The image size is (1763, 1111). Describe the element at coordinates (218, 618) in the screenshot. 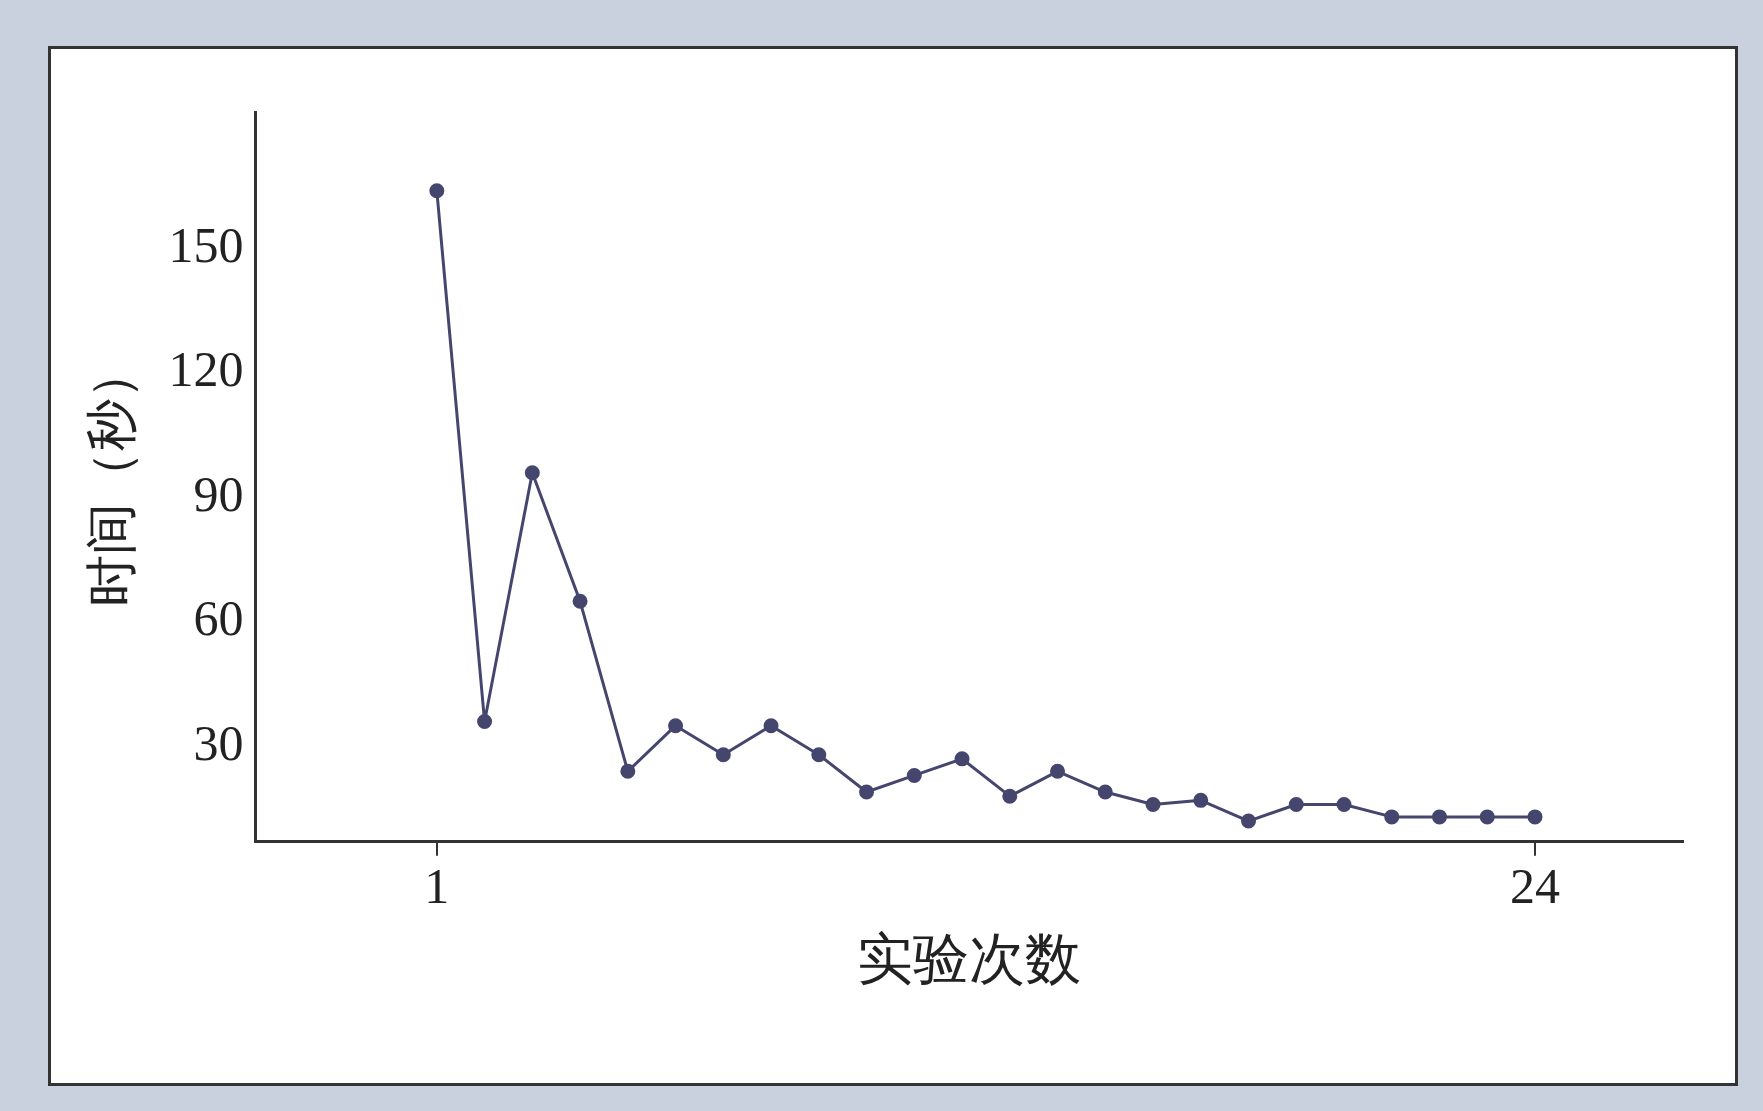

I see `y-tick-label: 60` at that location.